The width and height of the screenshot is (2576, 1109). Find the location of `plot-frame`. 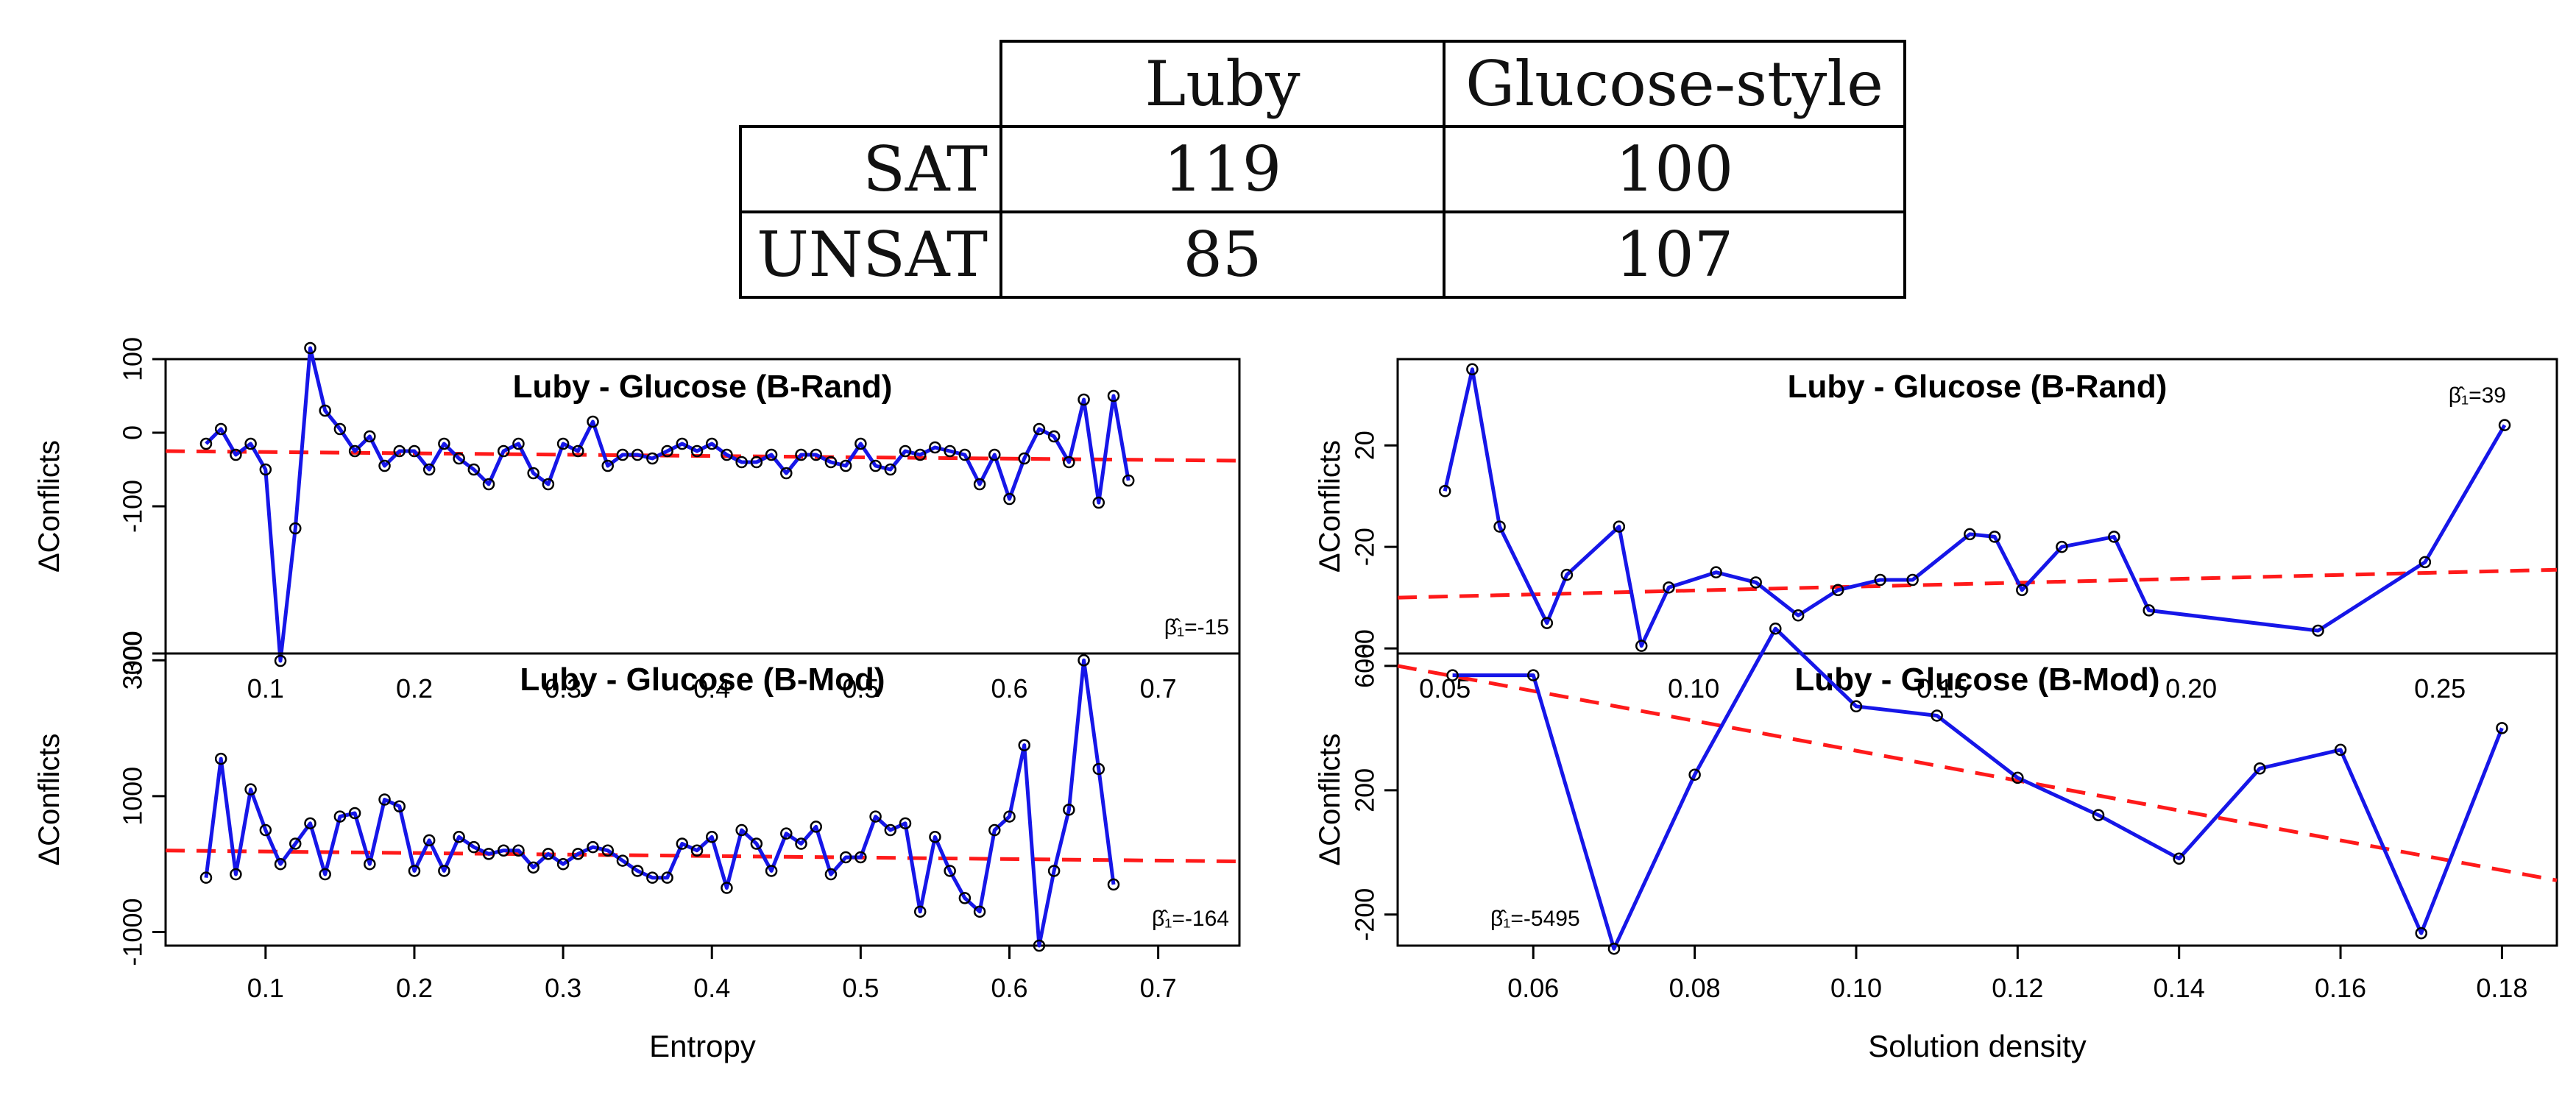

plot-frame is located at coordinates (1977, 799).